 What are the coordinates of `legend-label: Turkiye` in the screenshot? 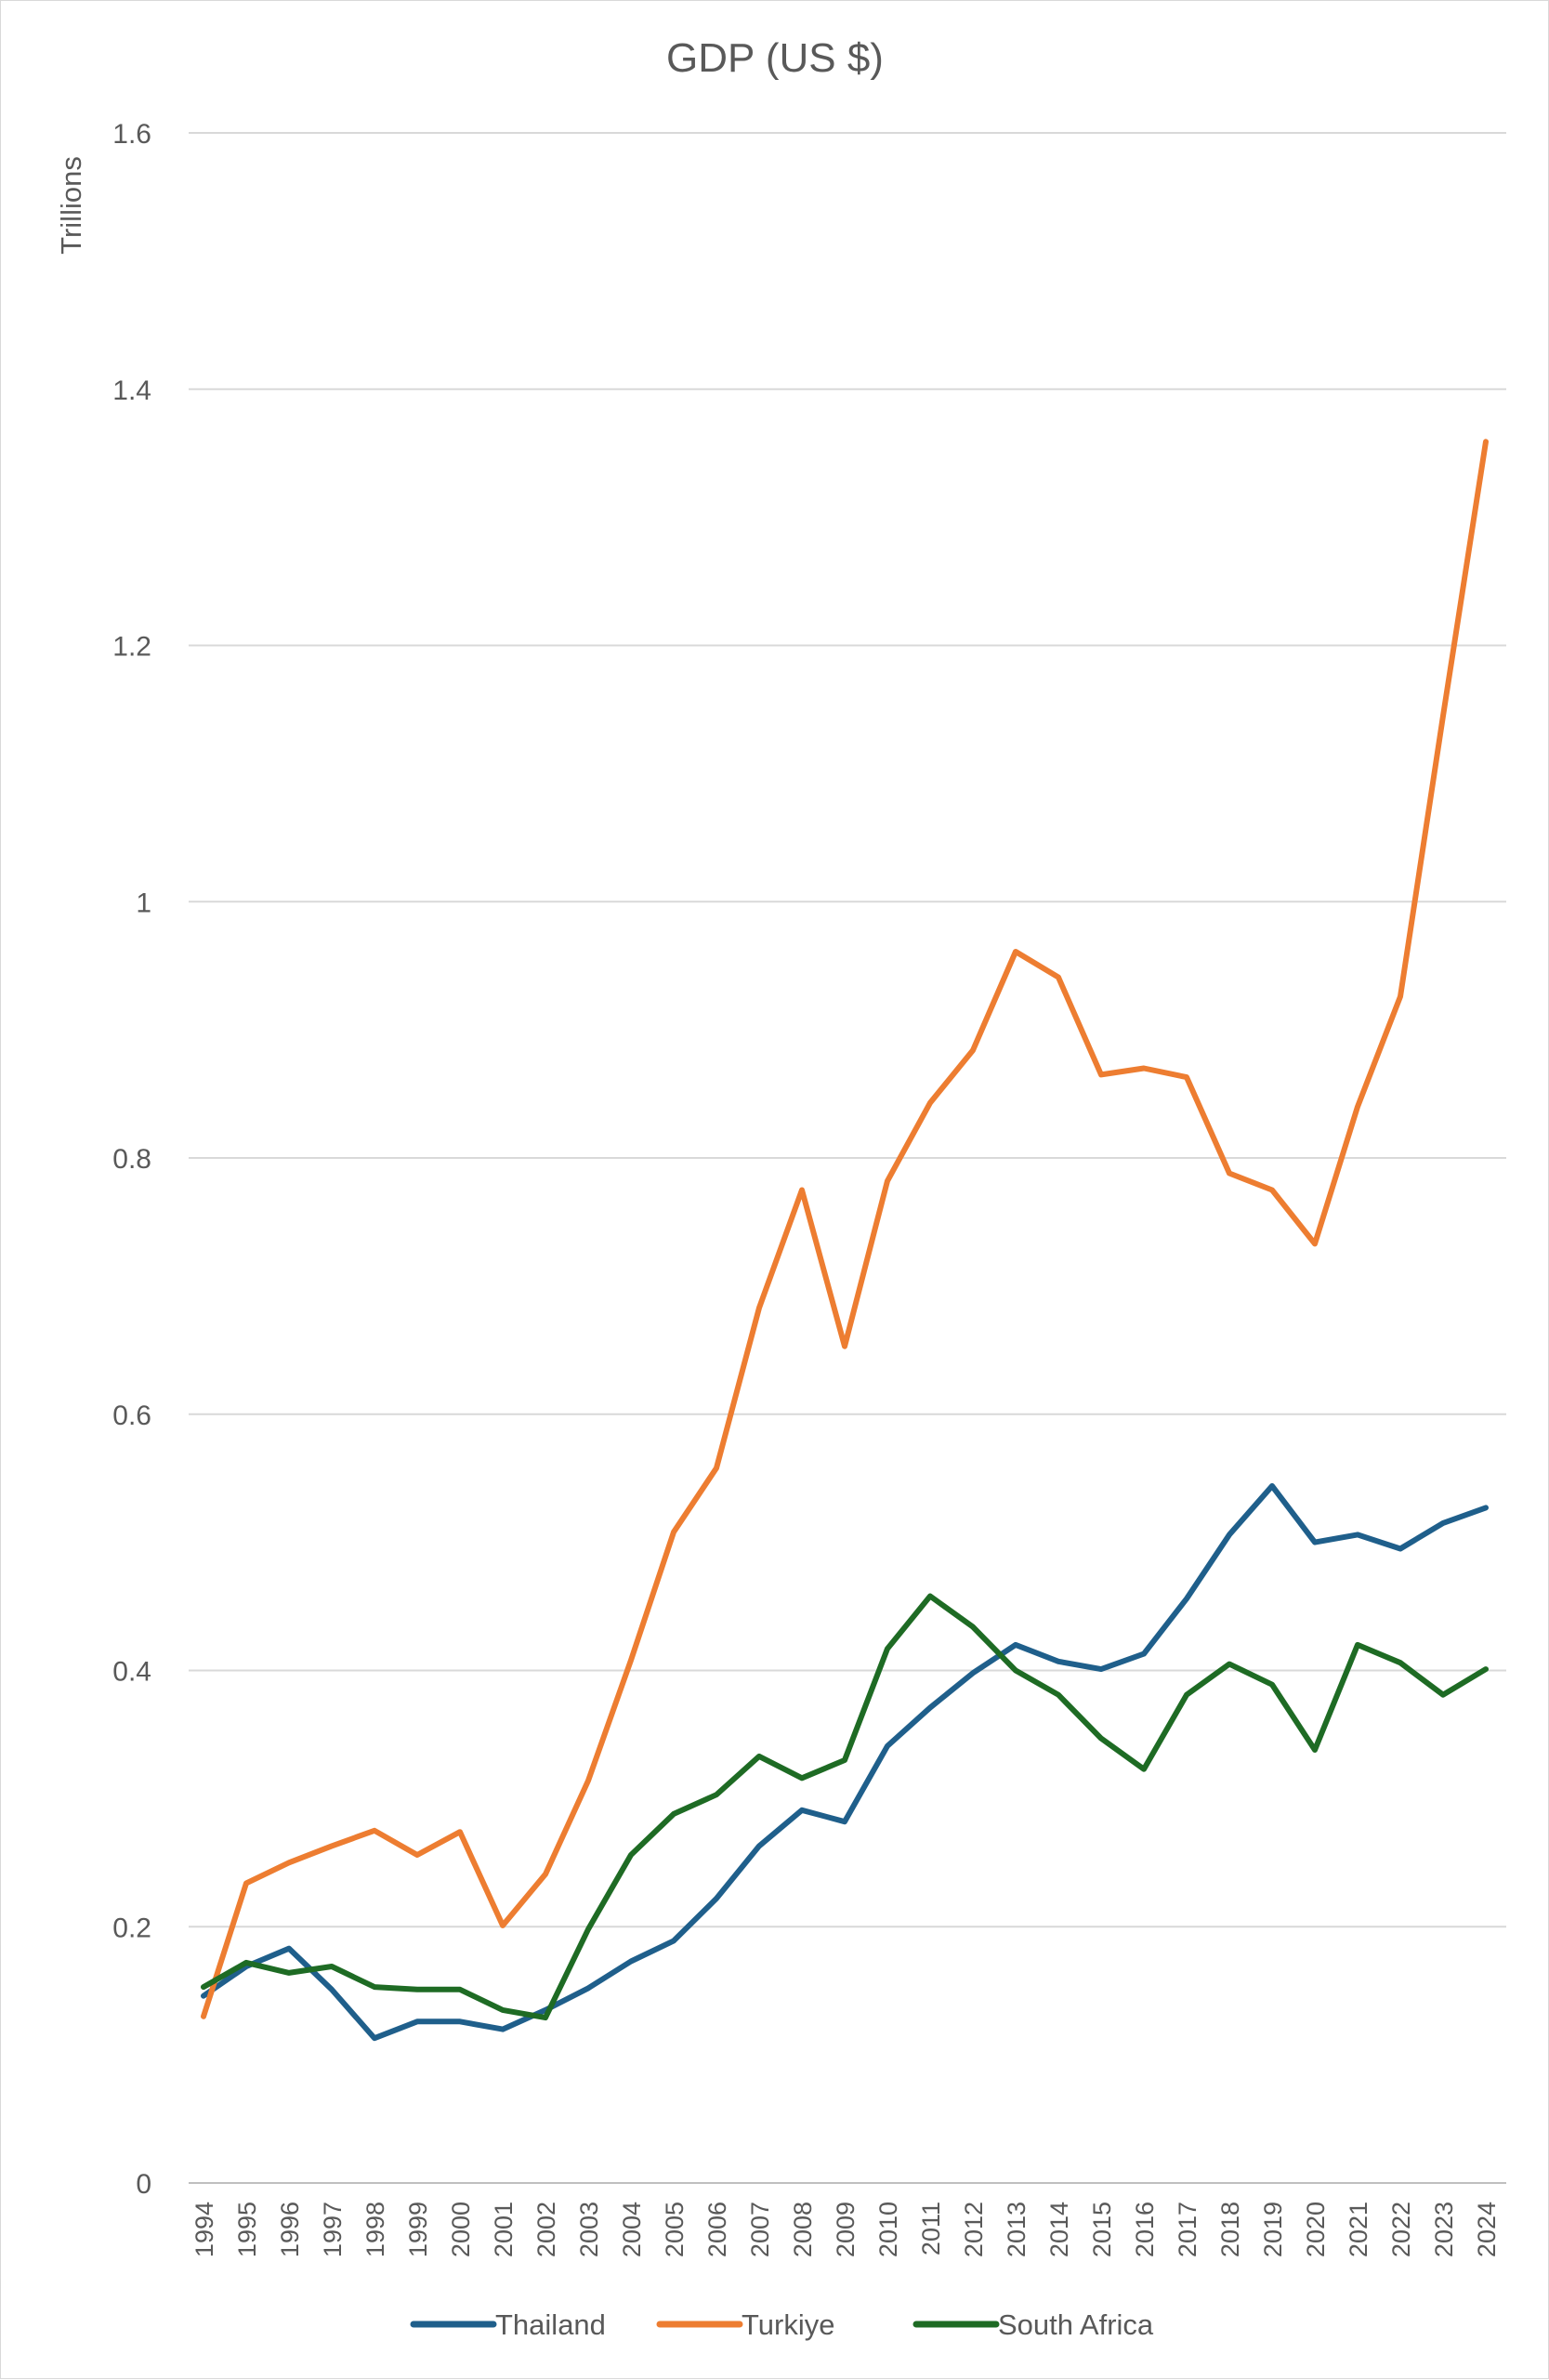 It's located at (788, 2324).